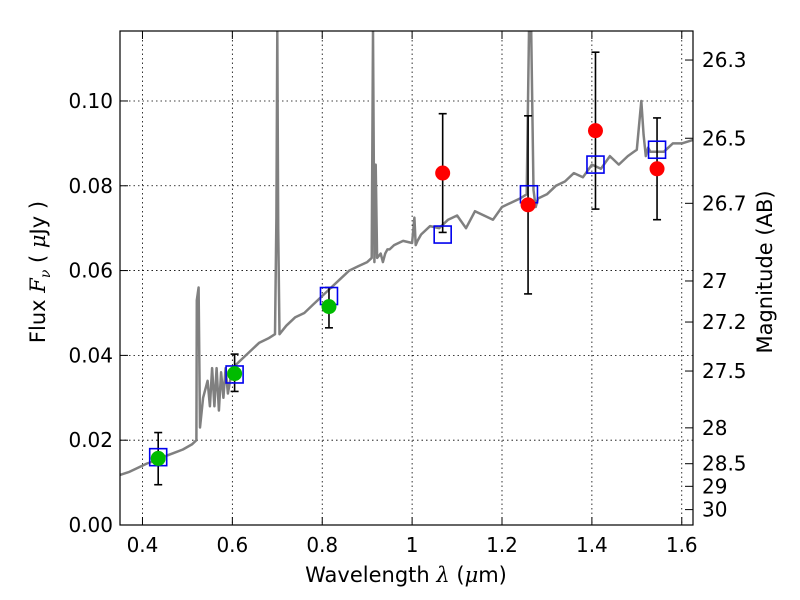  Describe the element at coordinates (90, 271) in the screenshot. I see `y-tick-label: 0.06` at that location.